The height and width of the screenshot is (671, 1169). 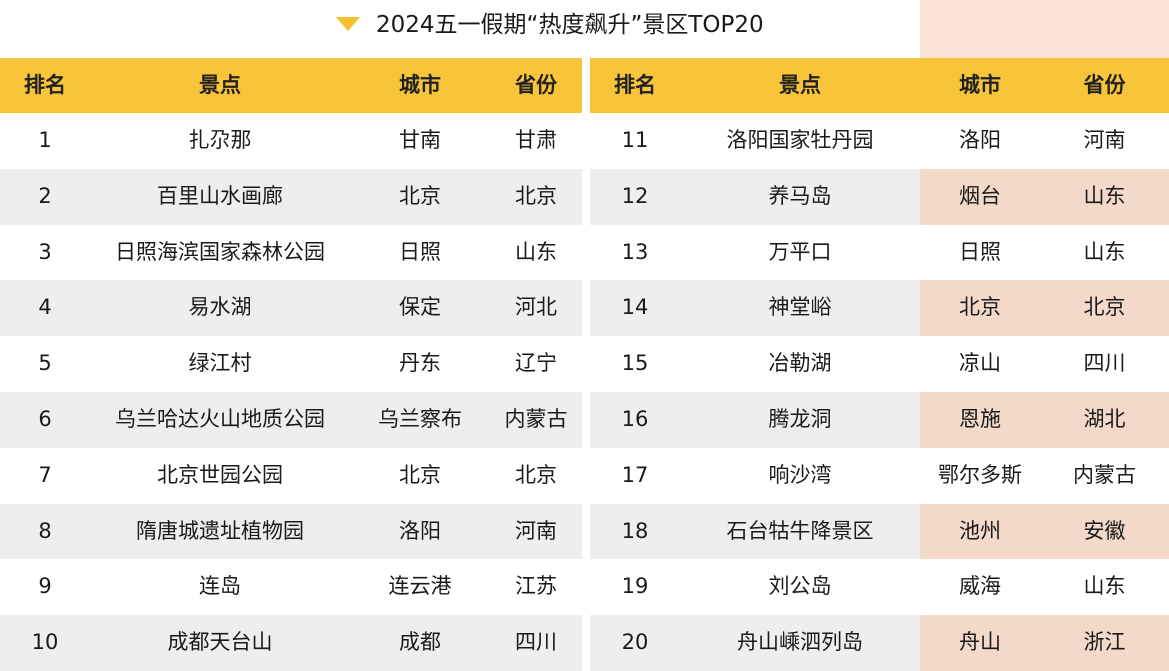 What do you see at coordinates (45, 307) in the screenshot?
I see `cell-rank: 4` at bounding box center [45, 307].